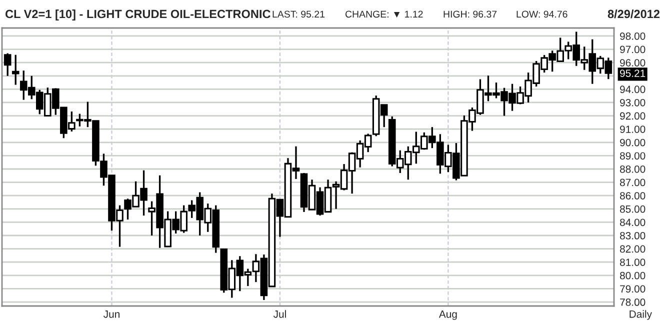  What do you see at coordinates (633, 36) in the screenshot?
I see `y-tick-label: 98.00` at bounding box center [633, 36].